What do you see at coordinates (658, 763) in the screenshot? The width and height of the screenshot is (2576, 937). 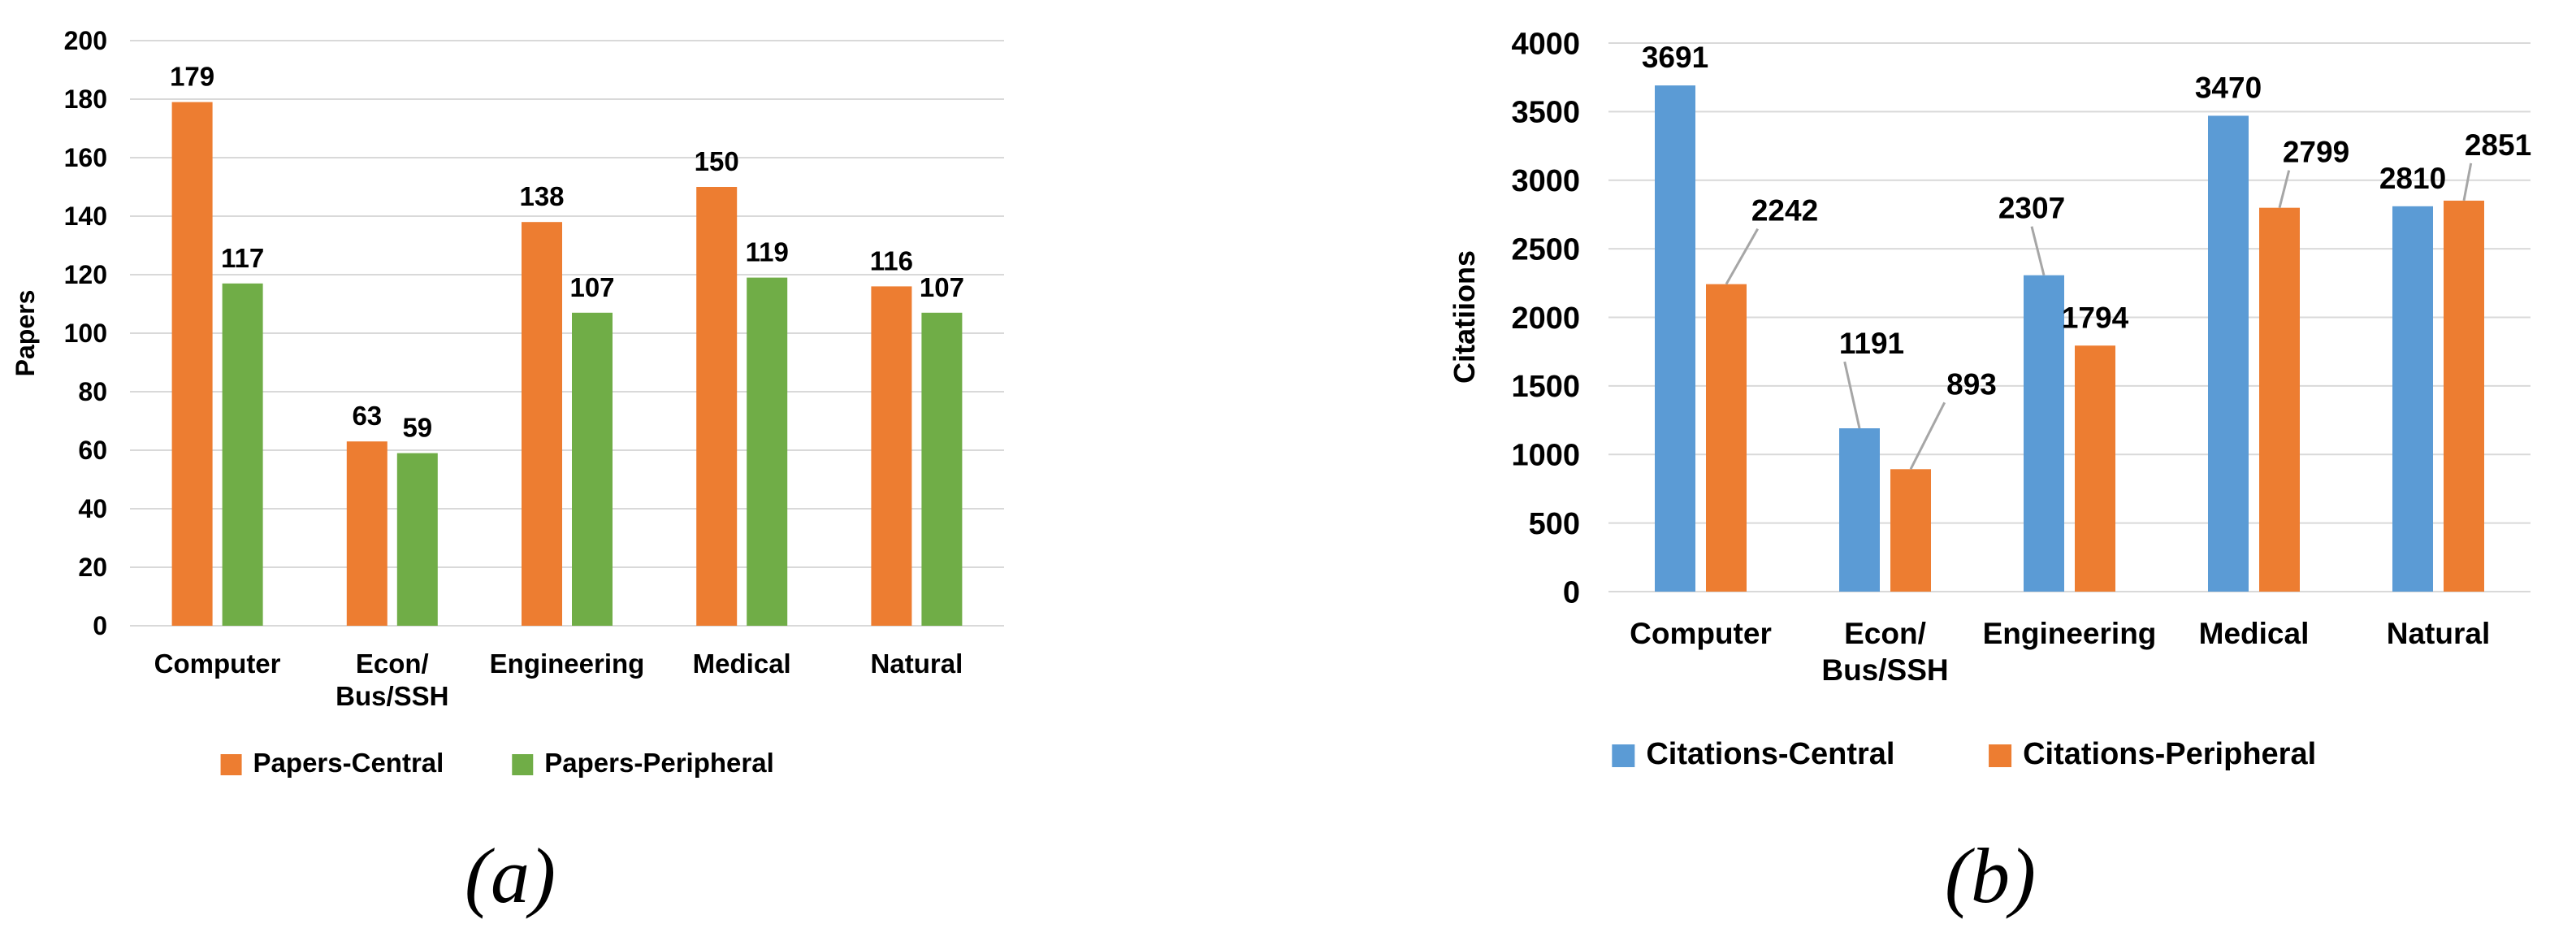 I see `papers-legend-label: Papers-Peripheral` at bounding box center [658, 763].